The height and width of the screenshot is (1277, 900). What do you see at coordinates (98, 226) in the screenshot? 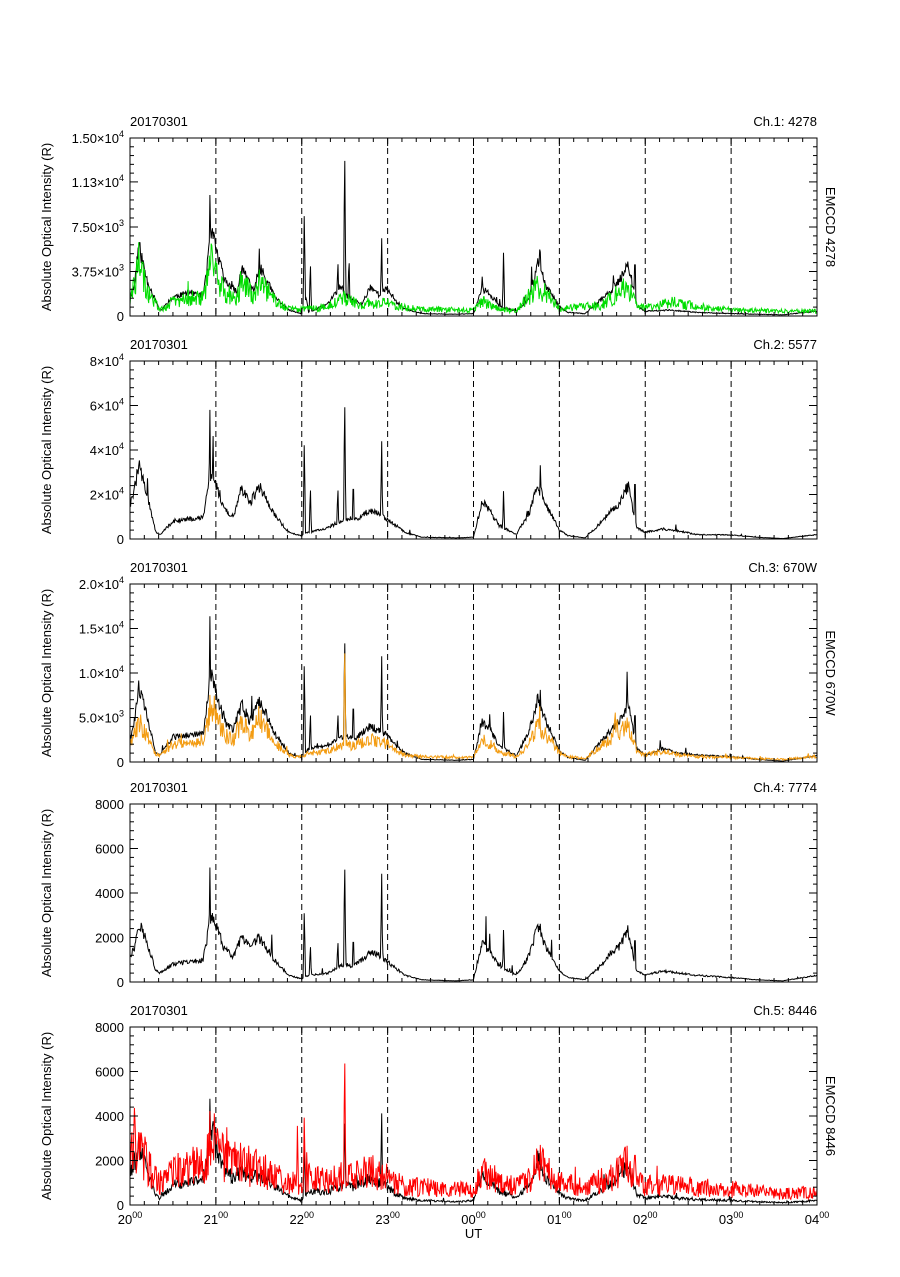
I see `y-tick-label: 7.50×10³` at bounding box center [98, 226].